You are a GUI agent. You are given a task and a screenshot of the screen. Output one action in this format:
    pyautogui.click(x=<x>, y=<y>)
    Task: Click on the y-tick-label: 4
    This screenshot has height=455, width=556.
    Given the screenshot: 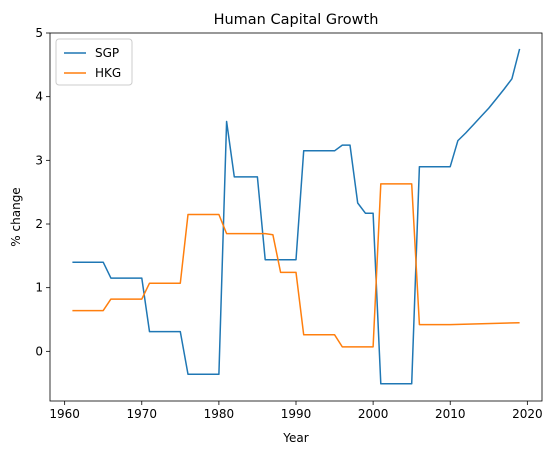 What is the action you would take?
    pyautogui.click(x=39, y=97)
    